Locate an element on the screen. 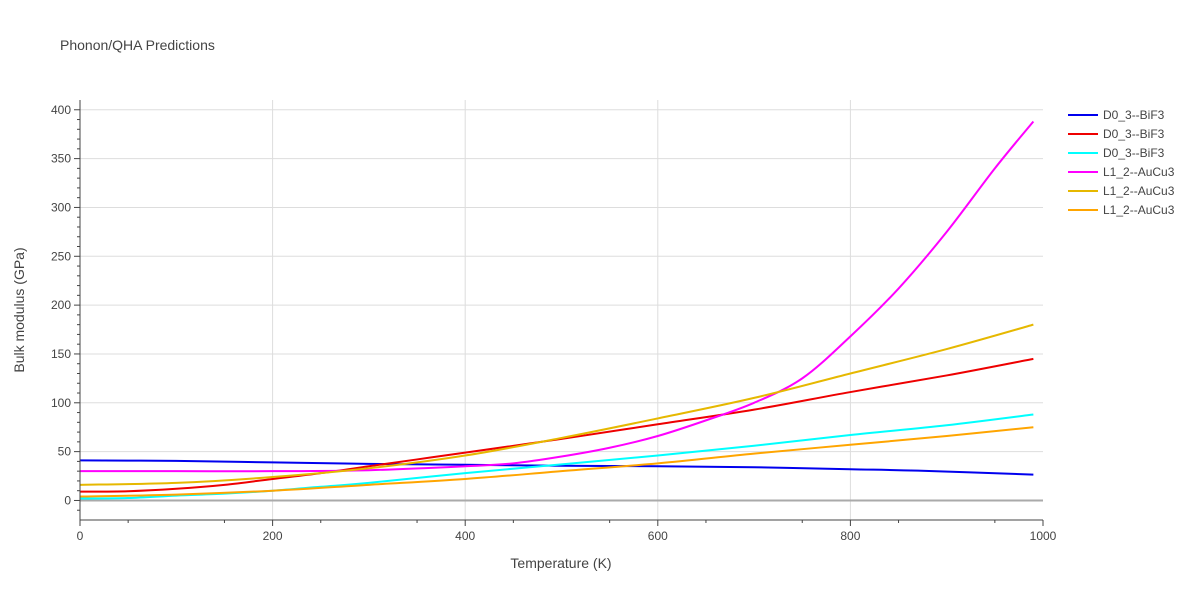  y-tick-label: 150 is located at coordinates (61, 354).